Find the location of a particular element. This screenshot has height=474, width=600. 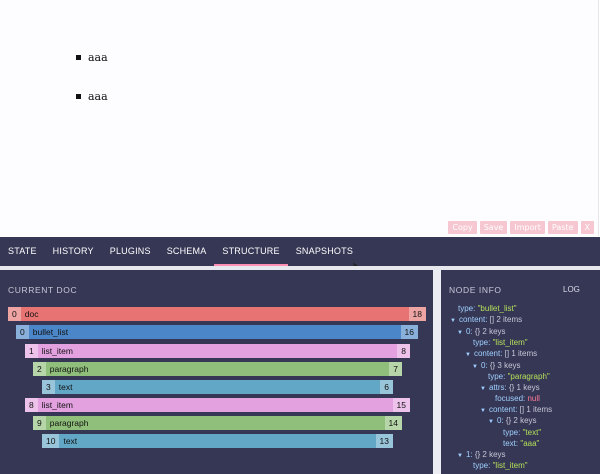

paragraph-node: 2 paragraph 7 is located at coordinates (217, 369).